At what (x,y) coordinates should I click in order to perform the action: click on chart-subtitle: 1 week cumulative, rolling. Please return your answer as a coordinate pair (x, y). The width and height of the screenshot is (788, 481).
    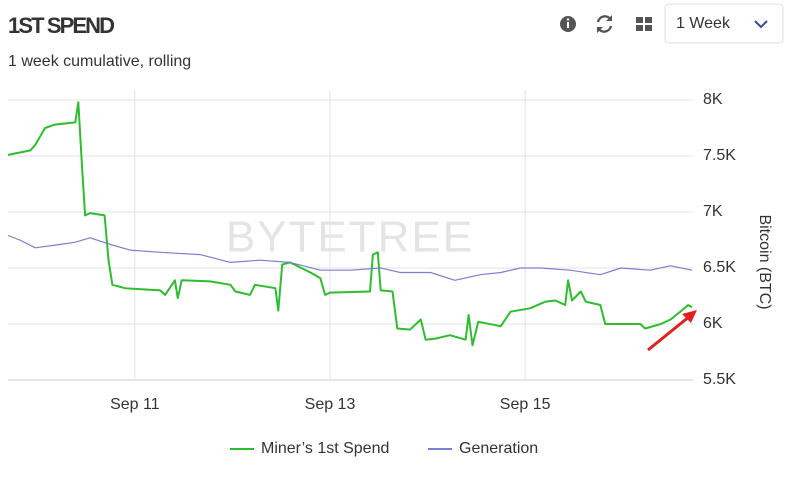
    Looking at the image, I should click on (99, 61).